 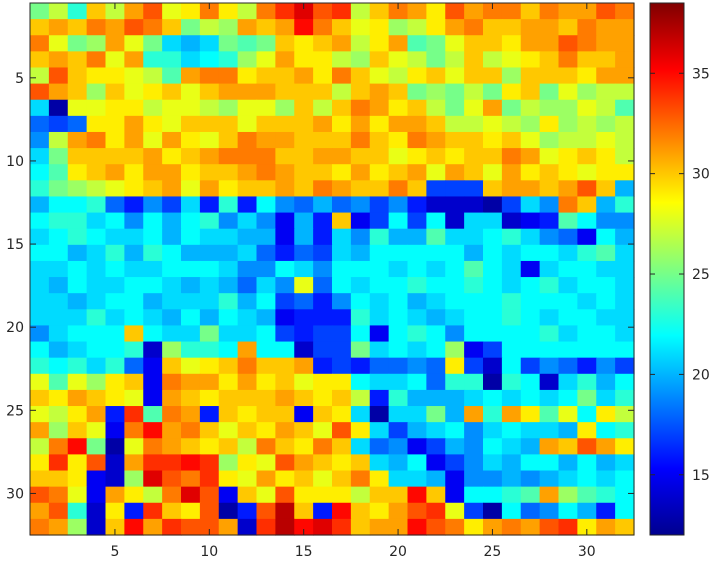 I want to click on colorbar-tick-label: 30, so click(x=701, y=175).